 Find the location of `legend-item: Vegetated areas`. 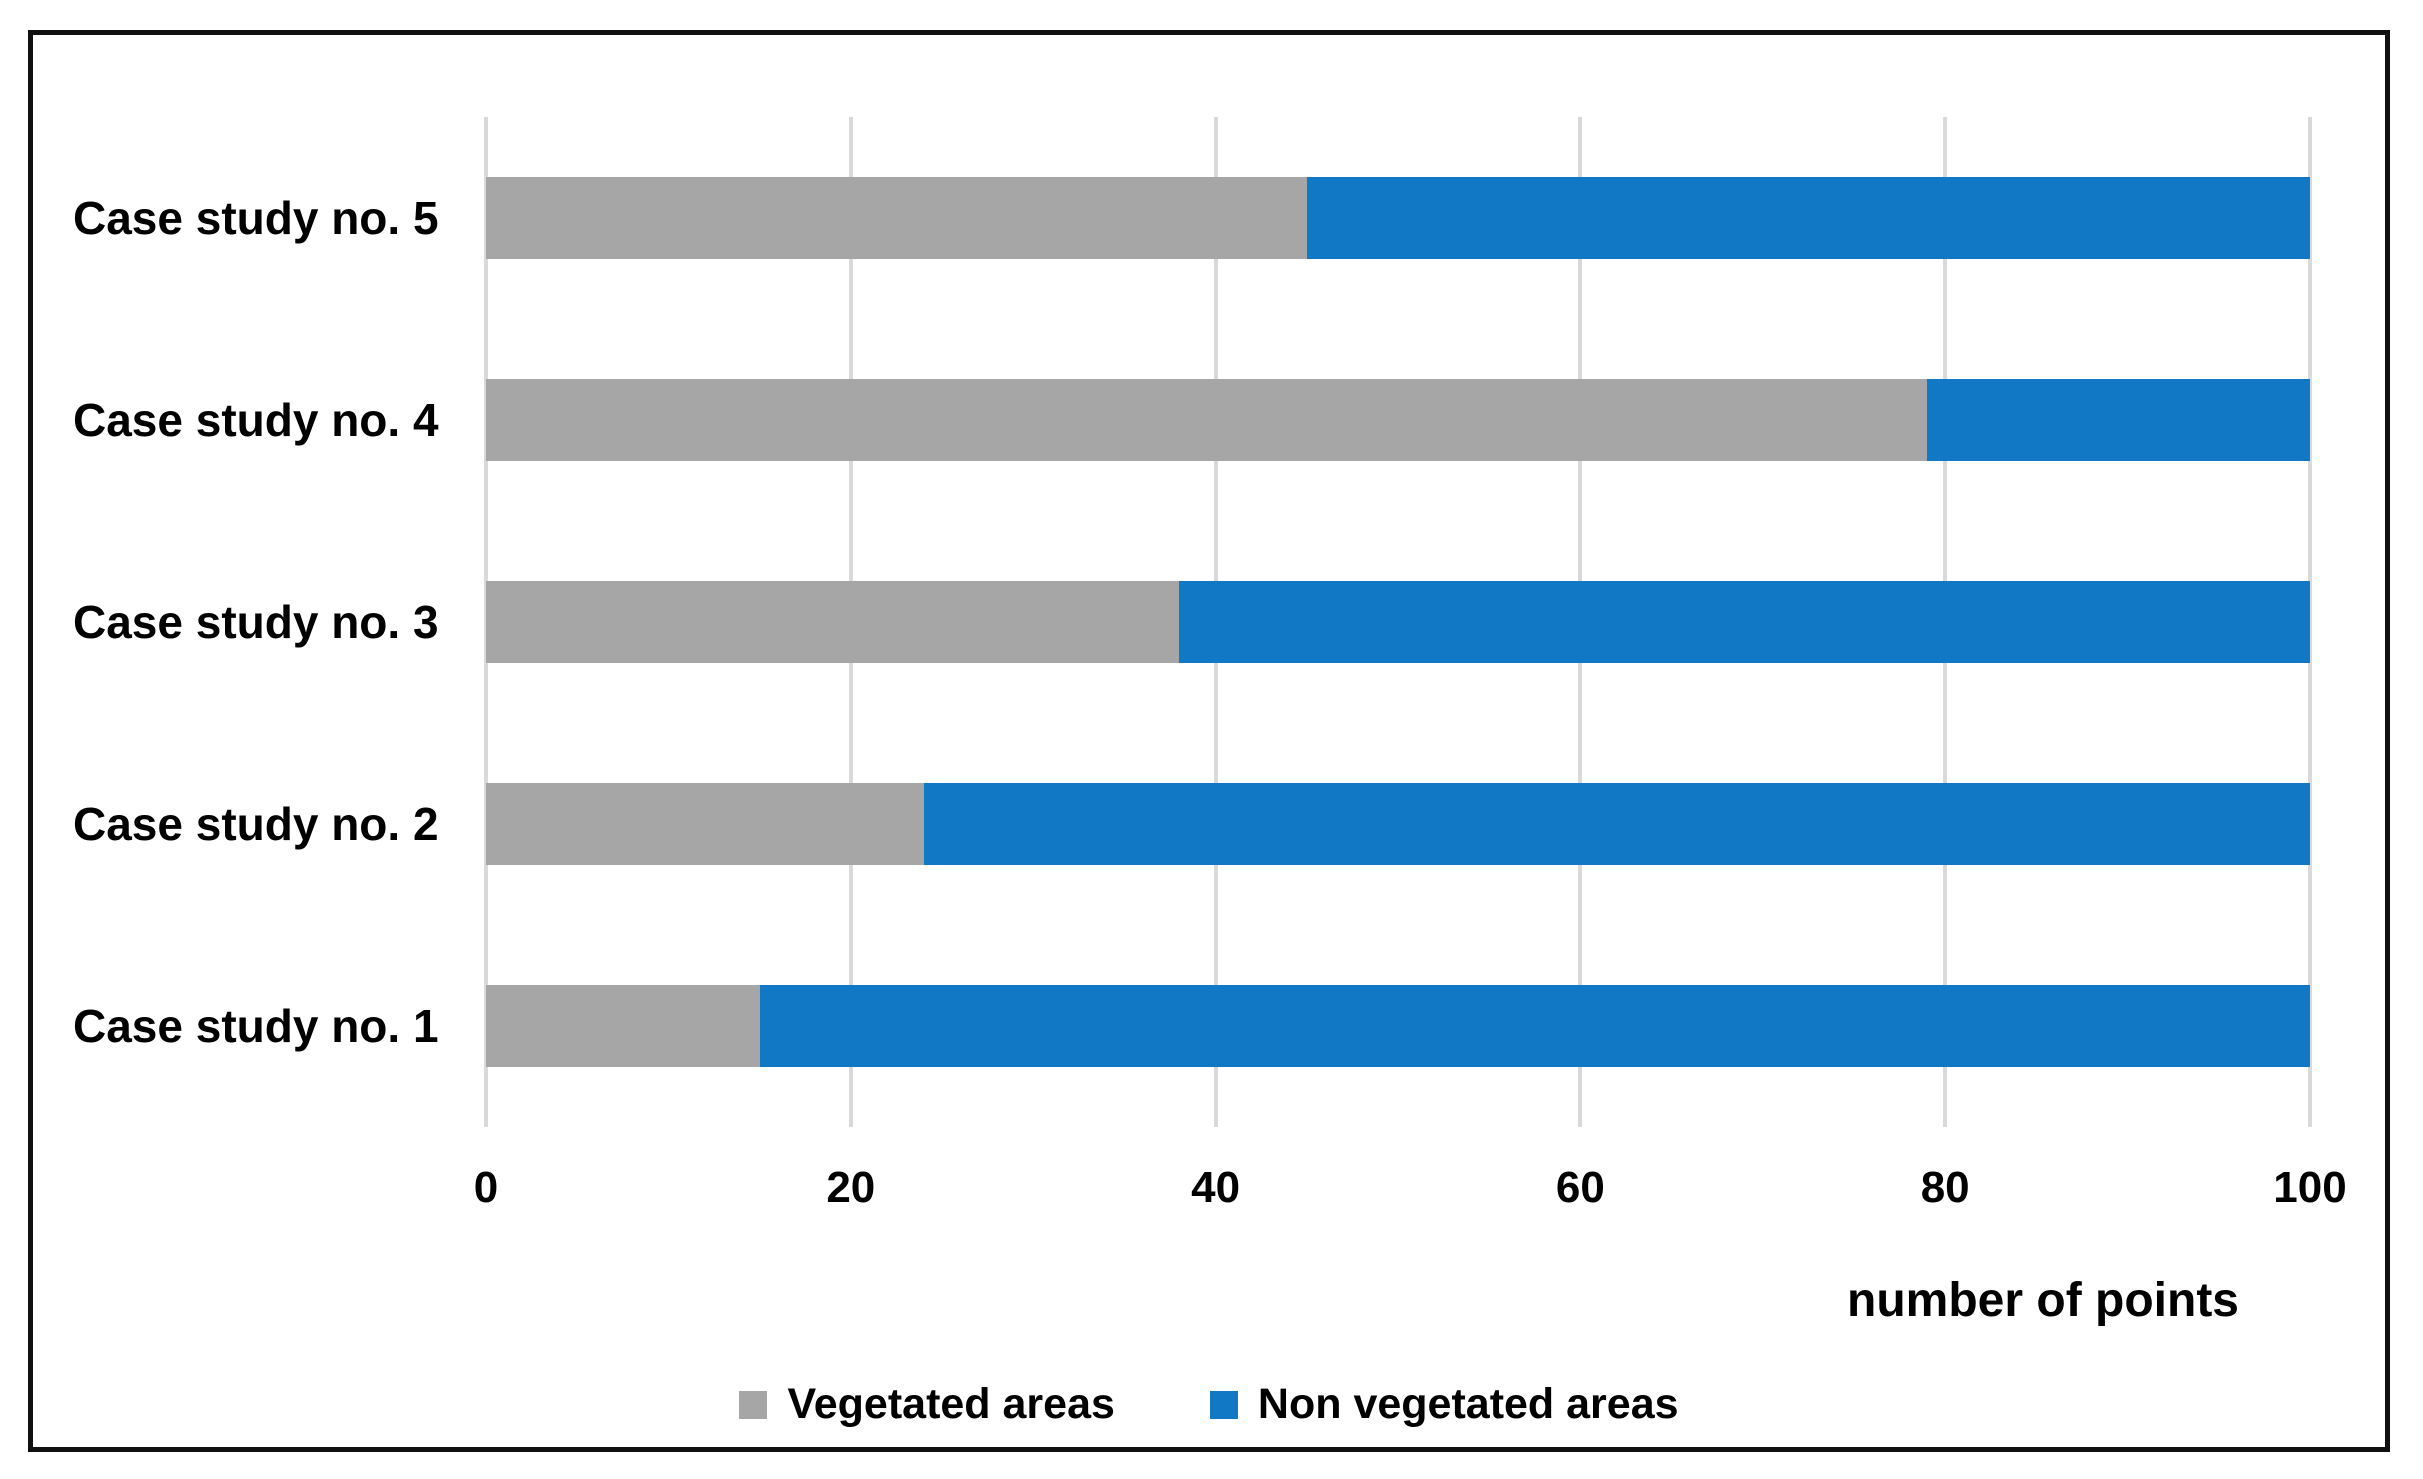

legend-item: Vegetated areas is located at coordinates (927, 1404).